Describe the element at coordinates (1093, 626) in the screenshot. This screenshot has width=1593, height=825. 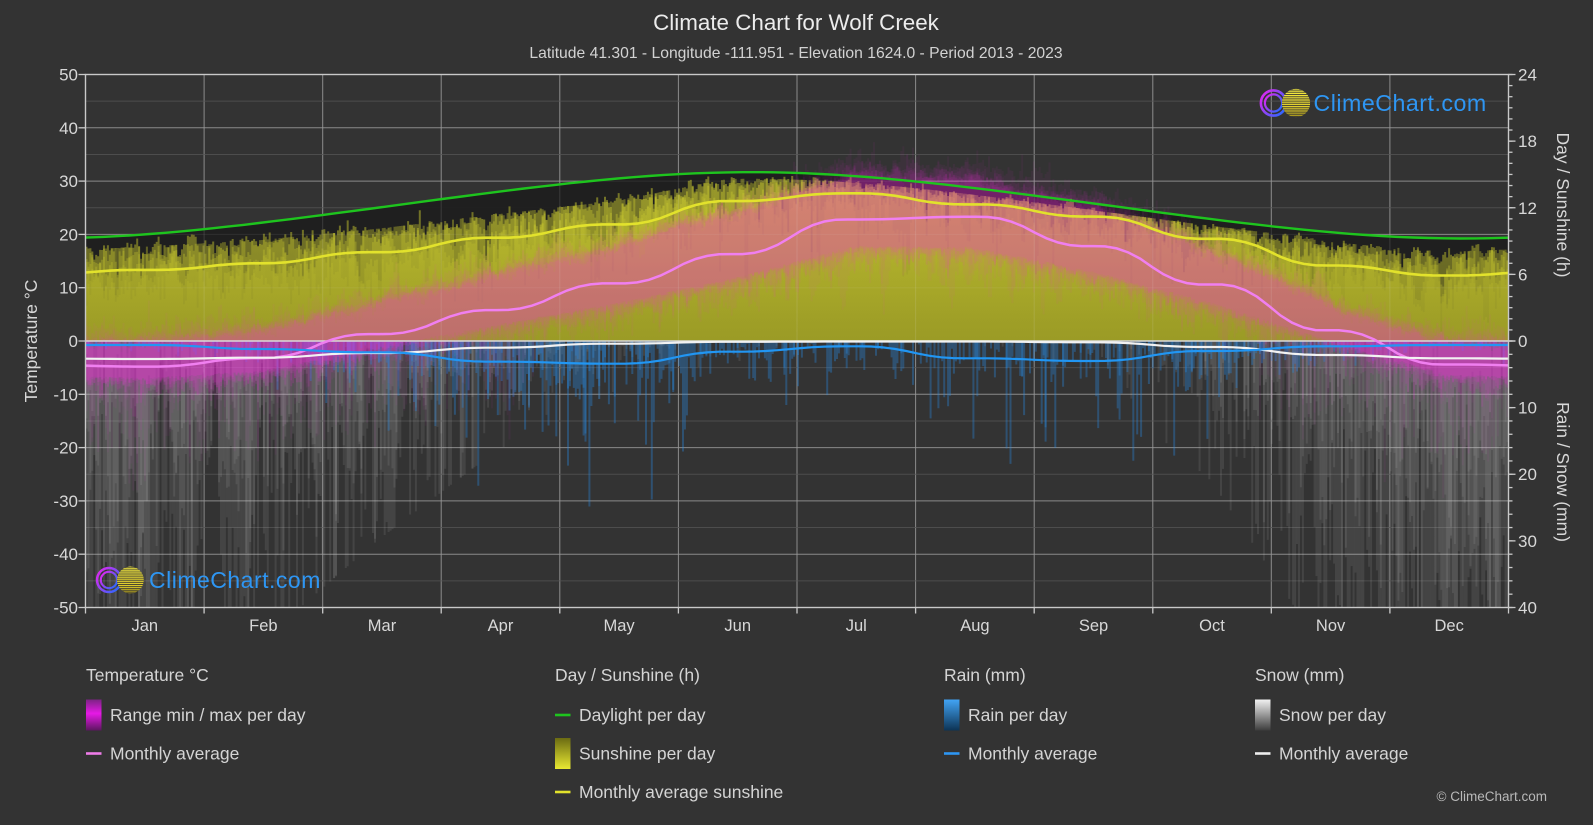
I see `svg-text: Sep` at that location.